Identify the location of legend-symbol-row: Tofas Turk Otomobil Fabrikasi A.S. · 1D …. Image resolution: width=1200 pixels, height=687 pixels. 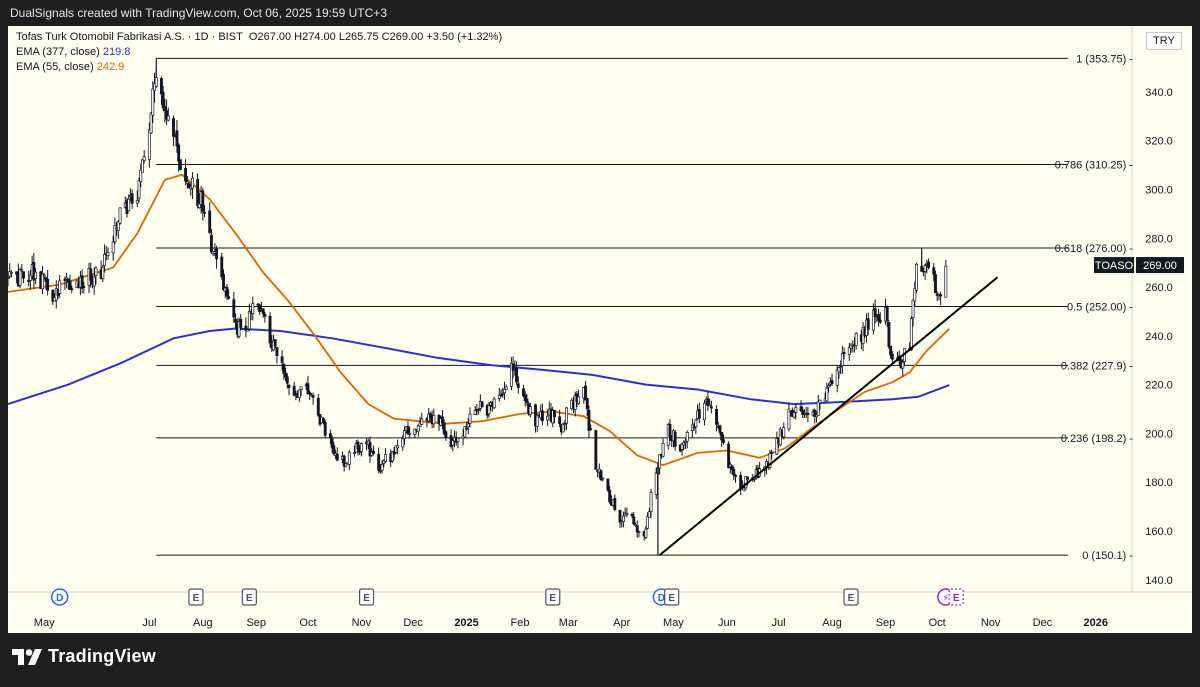
(259, 37).